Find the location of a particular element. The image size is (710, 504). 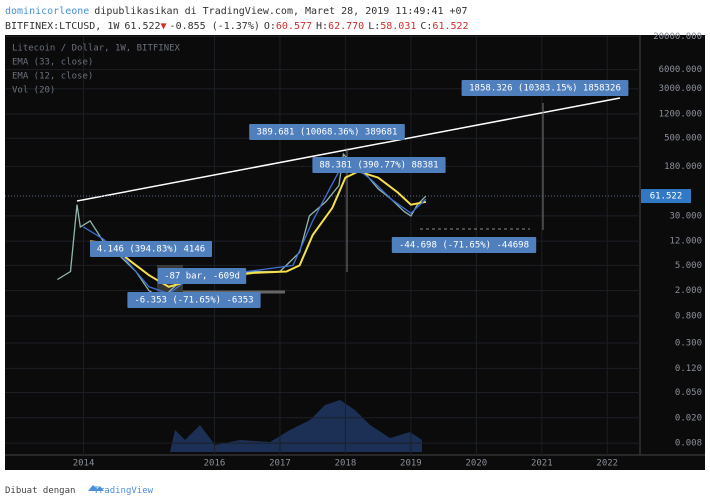

footer-brand: TradingView is located at coordinates (123, 491).